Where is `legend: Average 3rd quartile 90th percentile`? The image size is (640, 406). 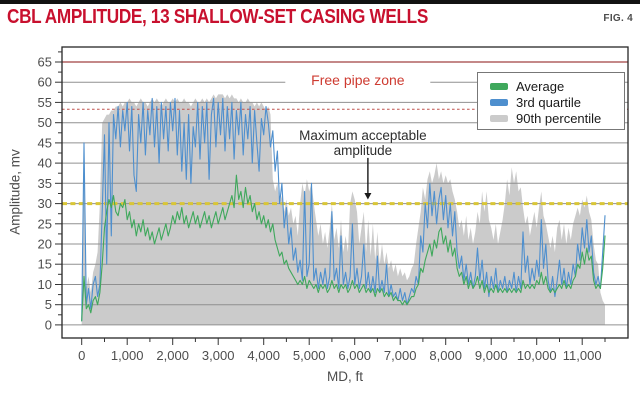 legend: Average 3rd quartile 90th percentile is located at coordinates (551, 101).